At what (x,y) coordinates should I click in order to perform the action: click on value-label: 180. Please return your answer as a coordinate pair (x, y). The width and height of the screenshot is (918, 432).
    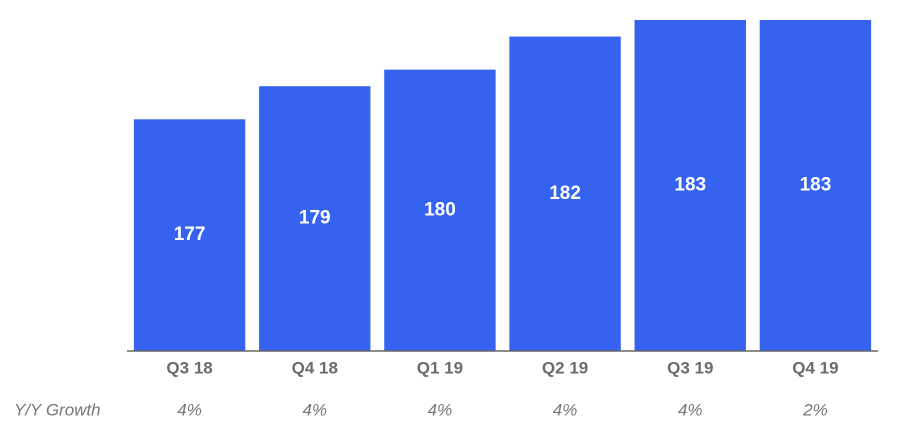
    Looking at the image, I should click on (440, 209).